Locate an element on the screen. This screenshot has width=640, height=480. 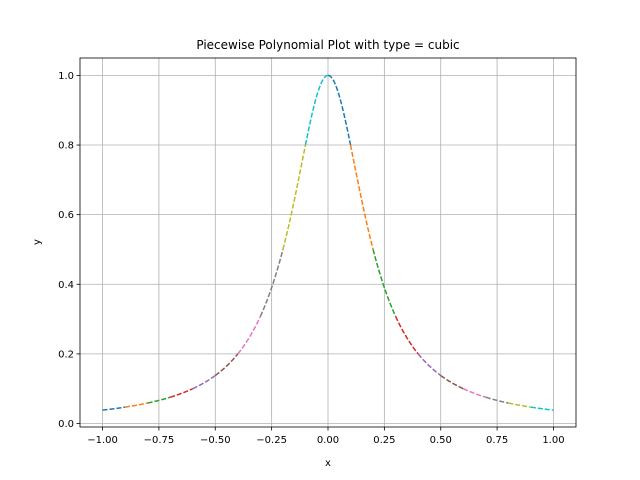
x-tick-label: −0.50 is located at coordinates (215, 440).